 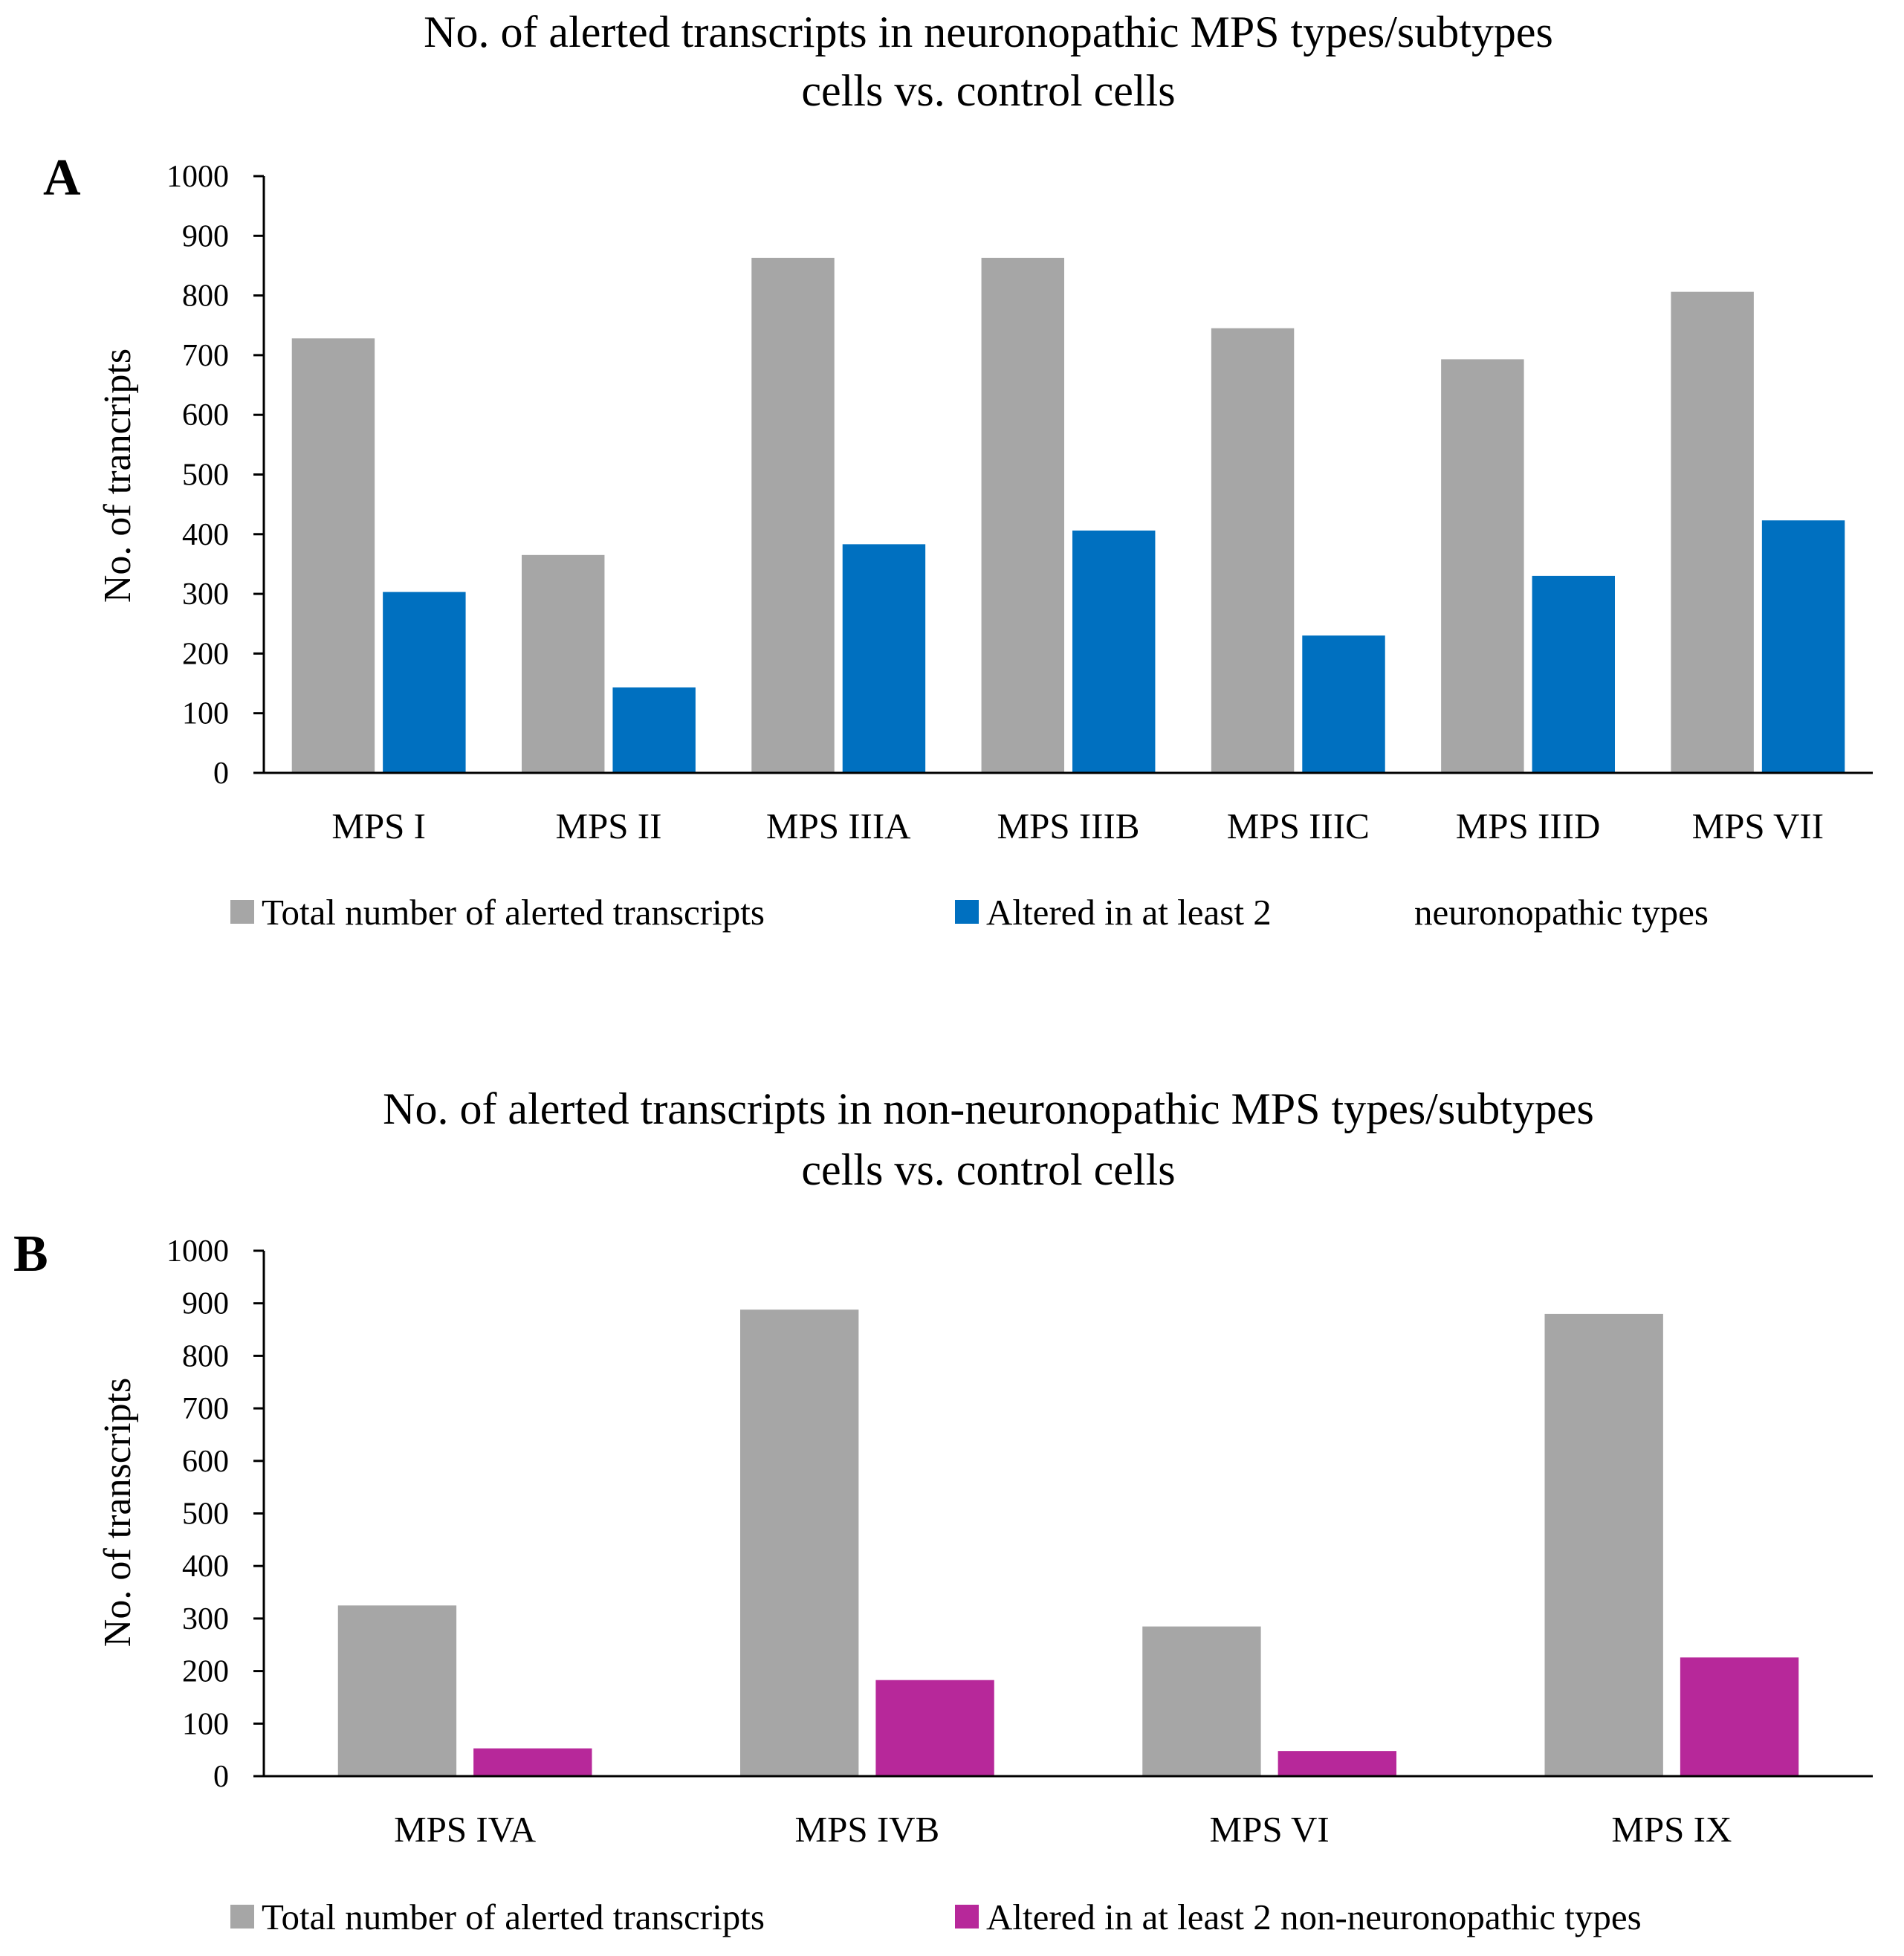 What do you see at coordinates (1483, 566) in the screenshot?
I see `chart-a-bar-total-mps-iiid` at bounding box center [1483, 566].